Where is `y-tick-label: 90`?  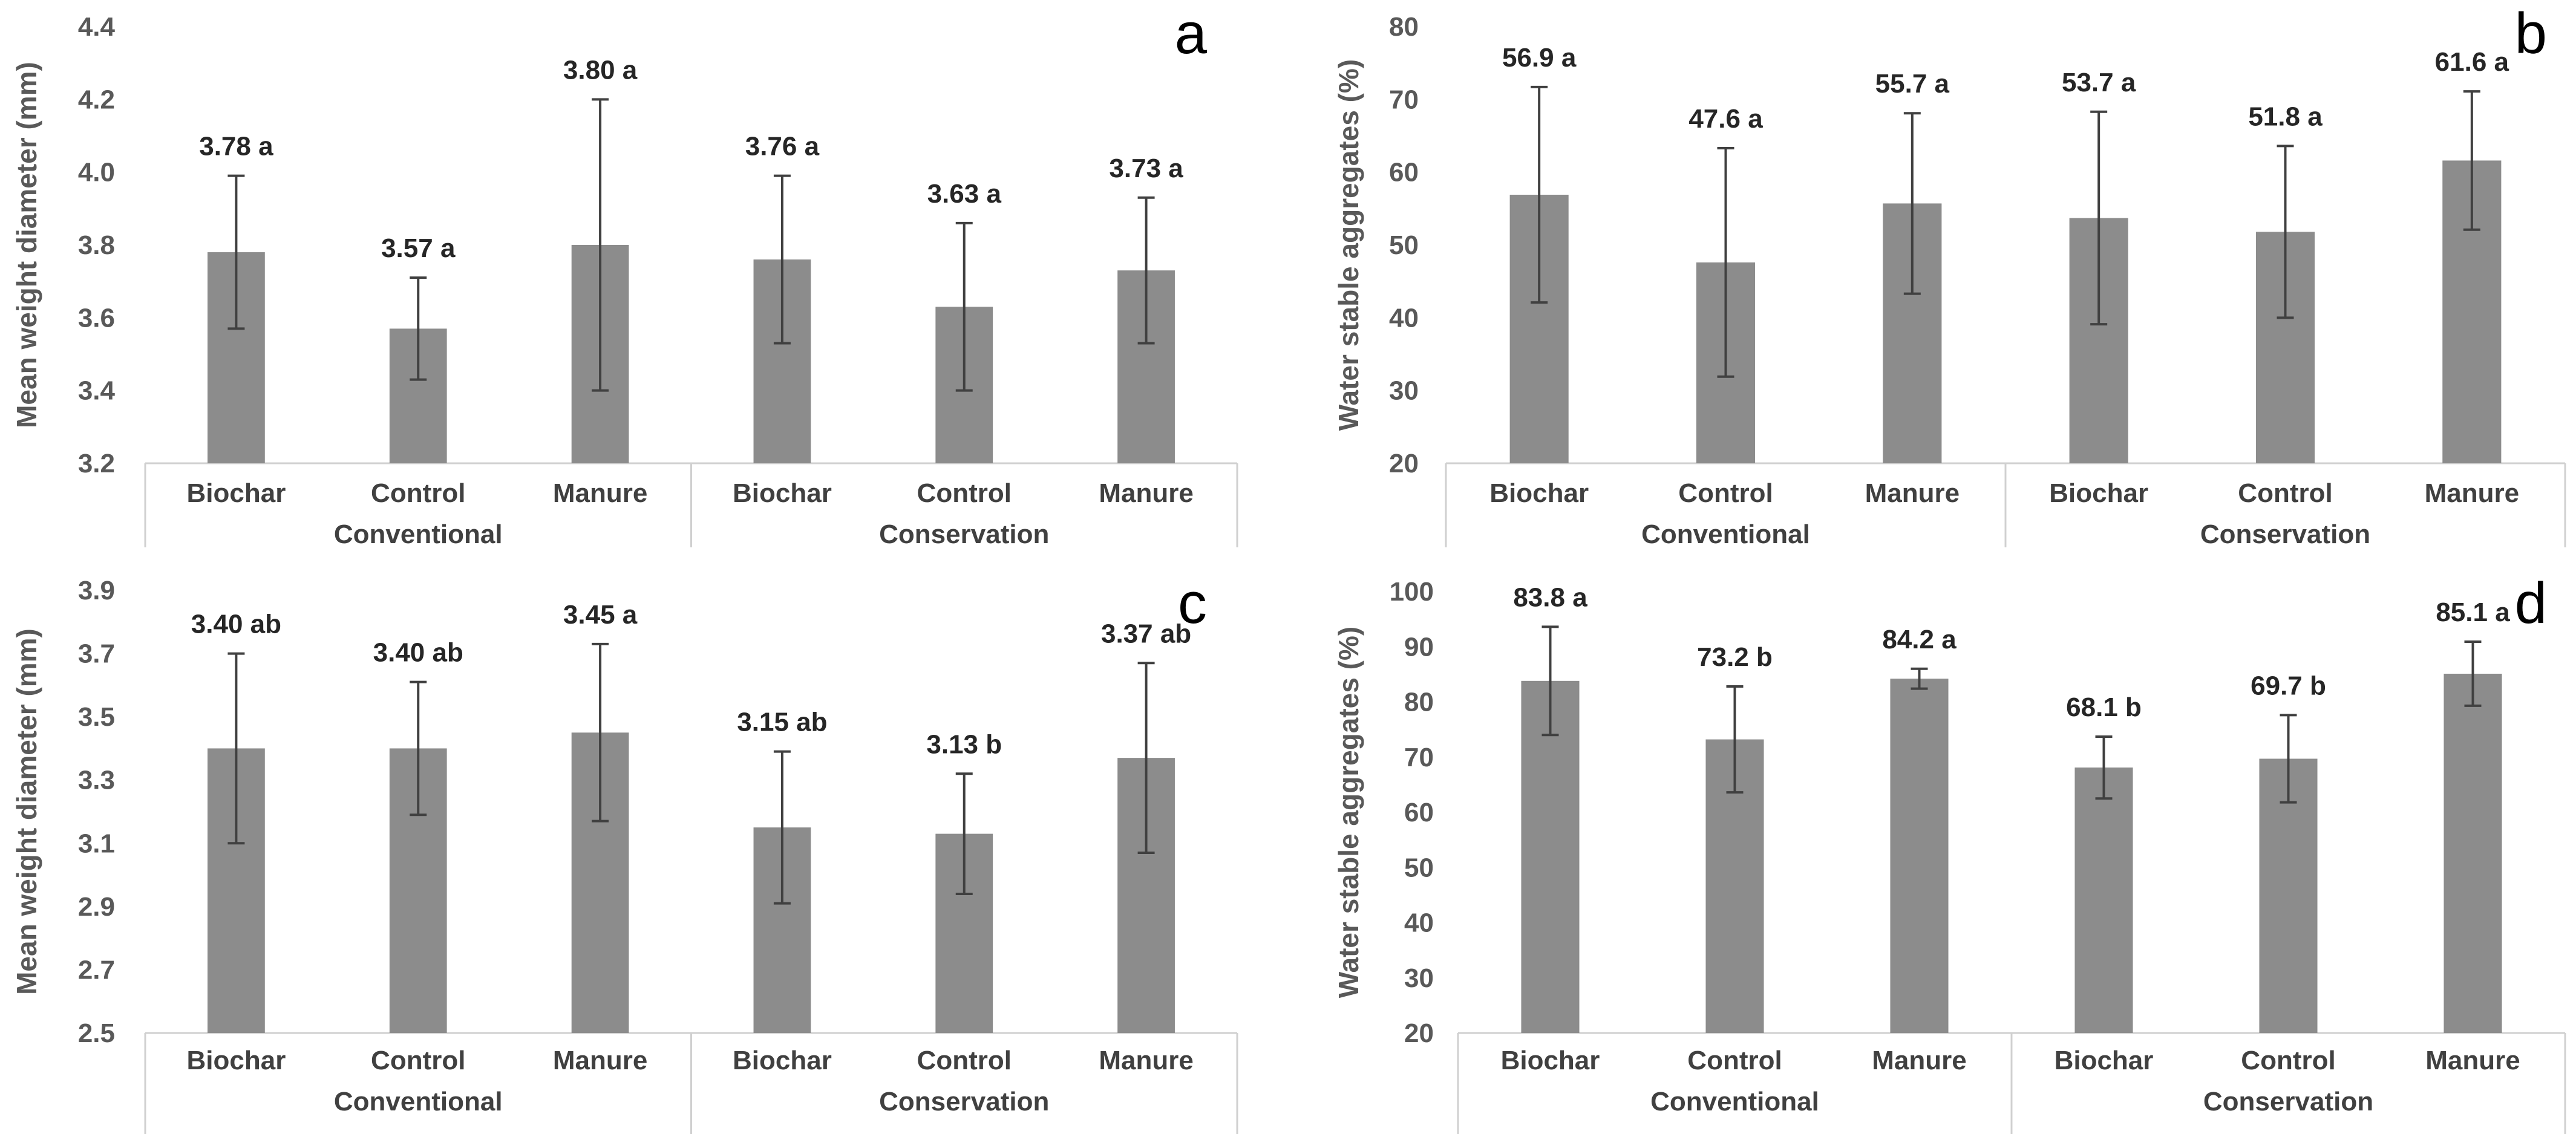 y-tick-label: 90 is located at coordinates (1419, 647).